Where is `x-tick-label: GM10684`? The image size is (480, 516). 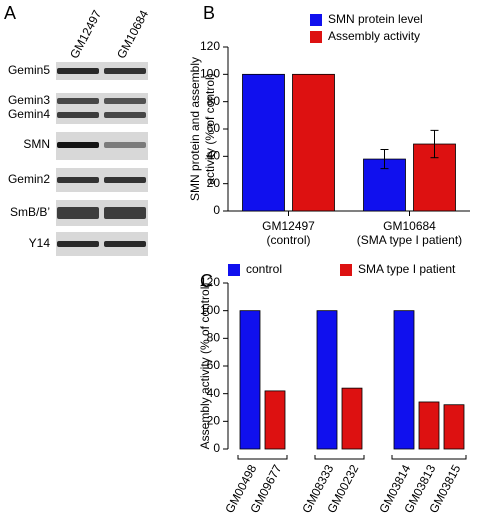
x-tick-label: GM10684 is located at coordinates (409, 226).